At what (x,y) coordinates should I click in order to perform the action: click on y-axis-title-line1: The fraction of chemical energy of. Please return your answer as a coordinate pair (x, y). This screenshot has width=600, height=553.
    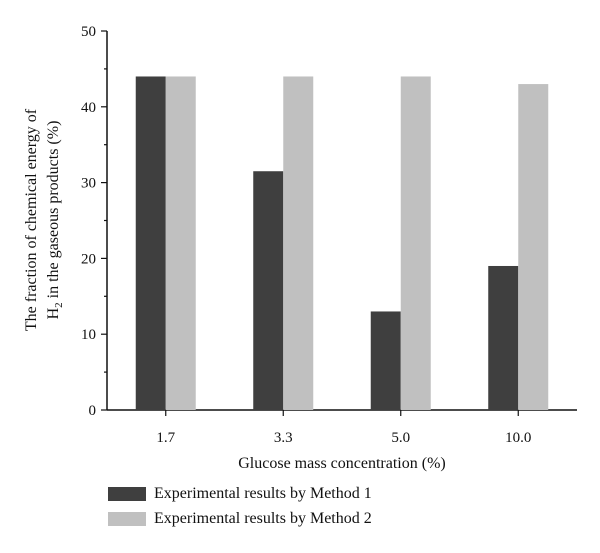
    Looking at the image, I should click on (31, 219).